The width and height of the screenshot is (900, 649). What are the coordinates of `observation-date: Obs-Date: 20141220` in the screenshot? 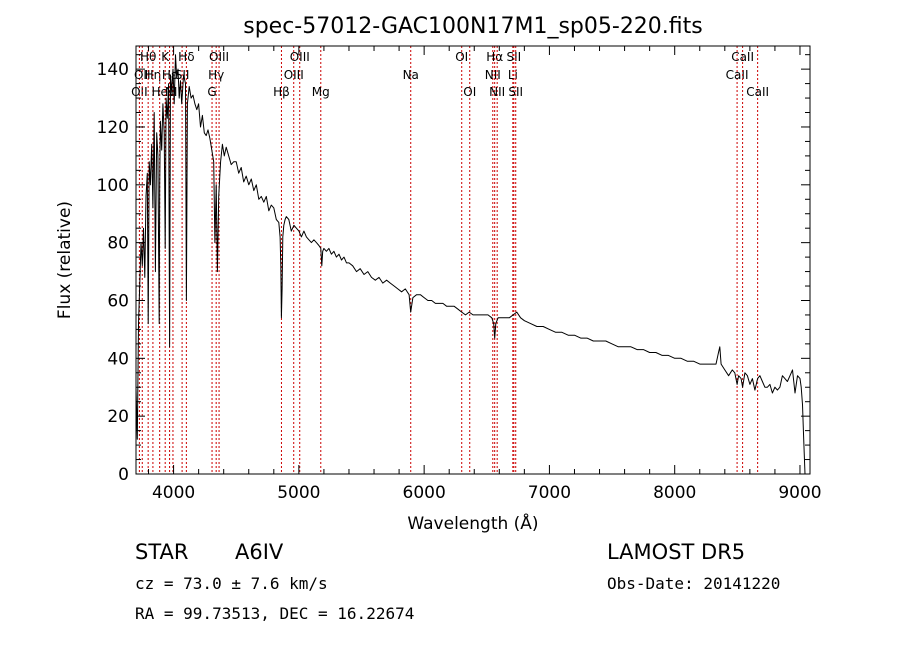 It's located at (694, 583).